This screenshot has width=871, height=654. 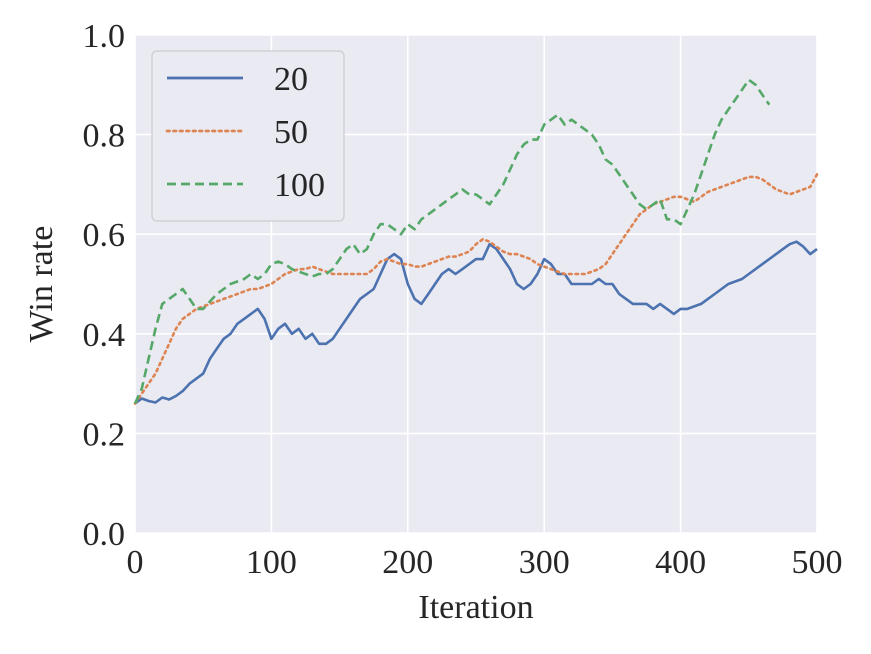 What do you see at coordinates (104, 235) in the screenshot?
I see `y-tick-label: 0.6` at bounding box center [104, 235].